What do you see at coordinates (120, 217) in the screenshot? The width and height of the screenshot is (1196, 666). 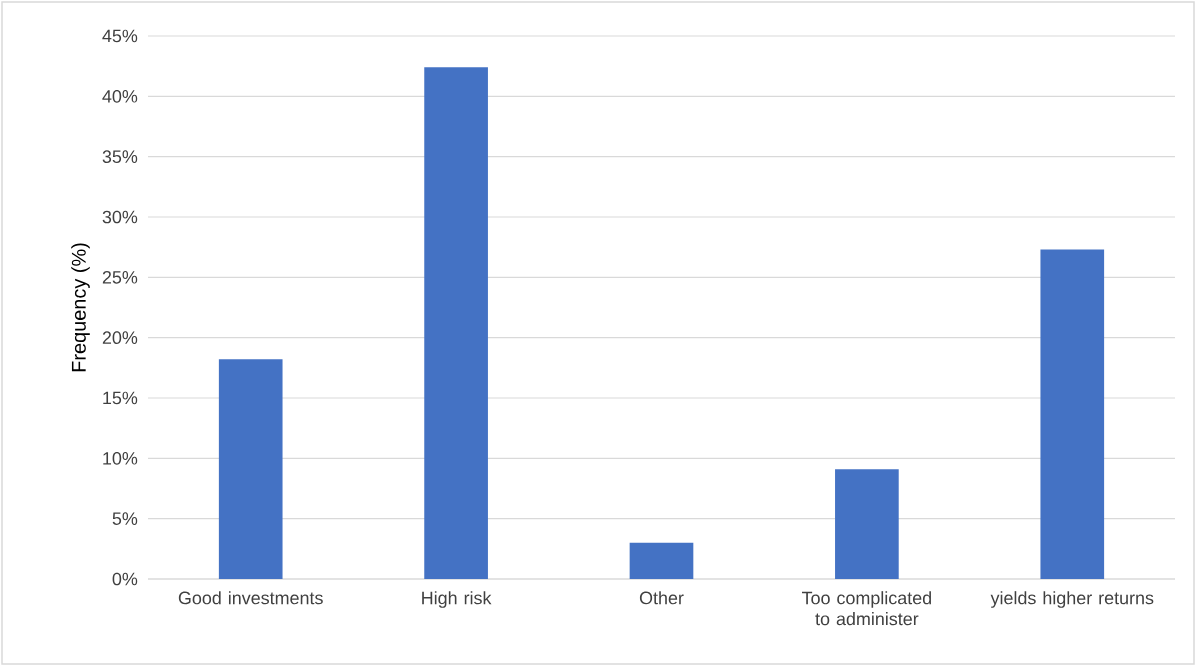 I see `y-tick-label: 30%` at bounding box center [120, 217].